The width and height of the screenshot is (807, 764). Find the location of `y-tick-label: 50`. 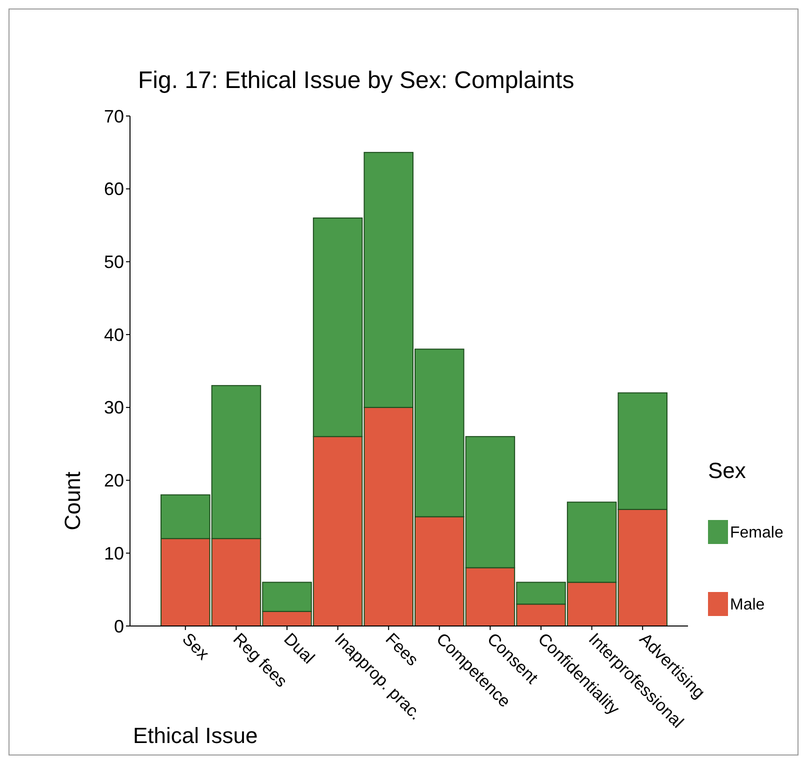

y-tick-label: 50 is located at coordinates (114, 262).